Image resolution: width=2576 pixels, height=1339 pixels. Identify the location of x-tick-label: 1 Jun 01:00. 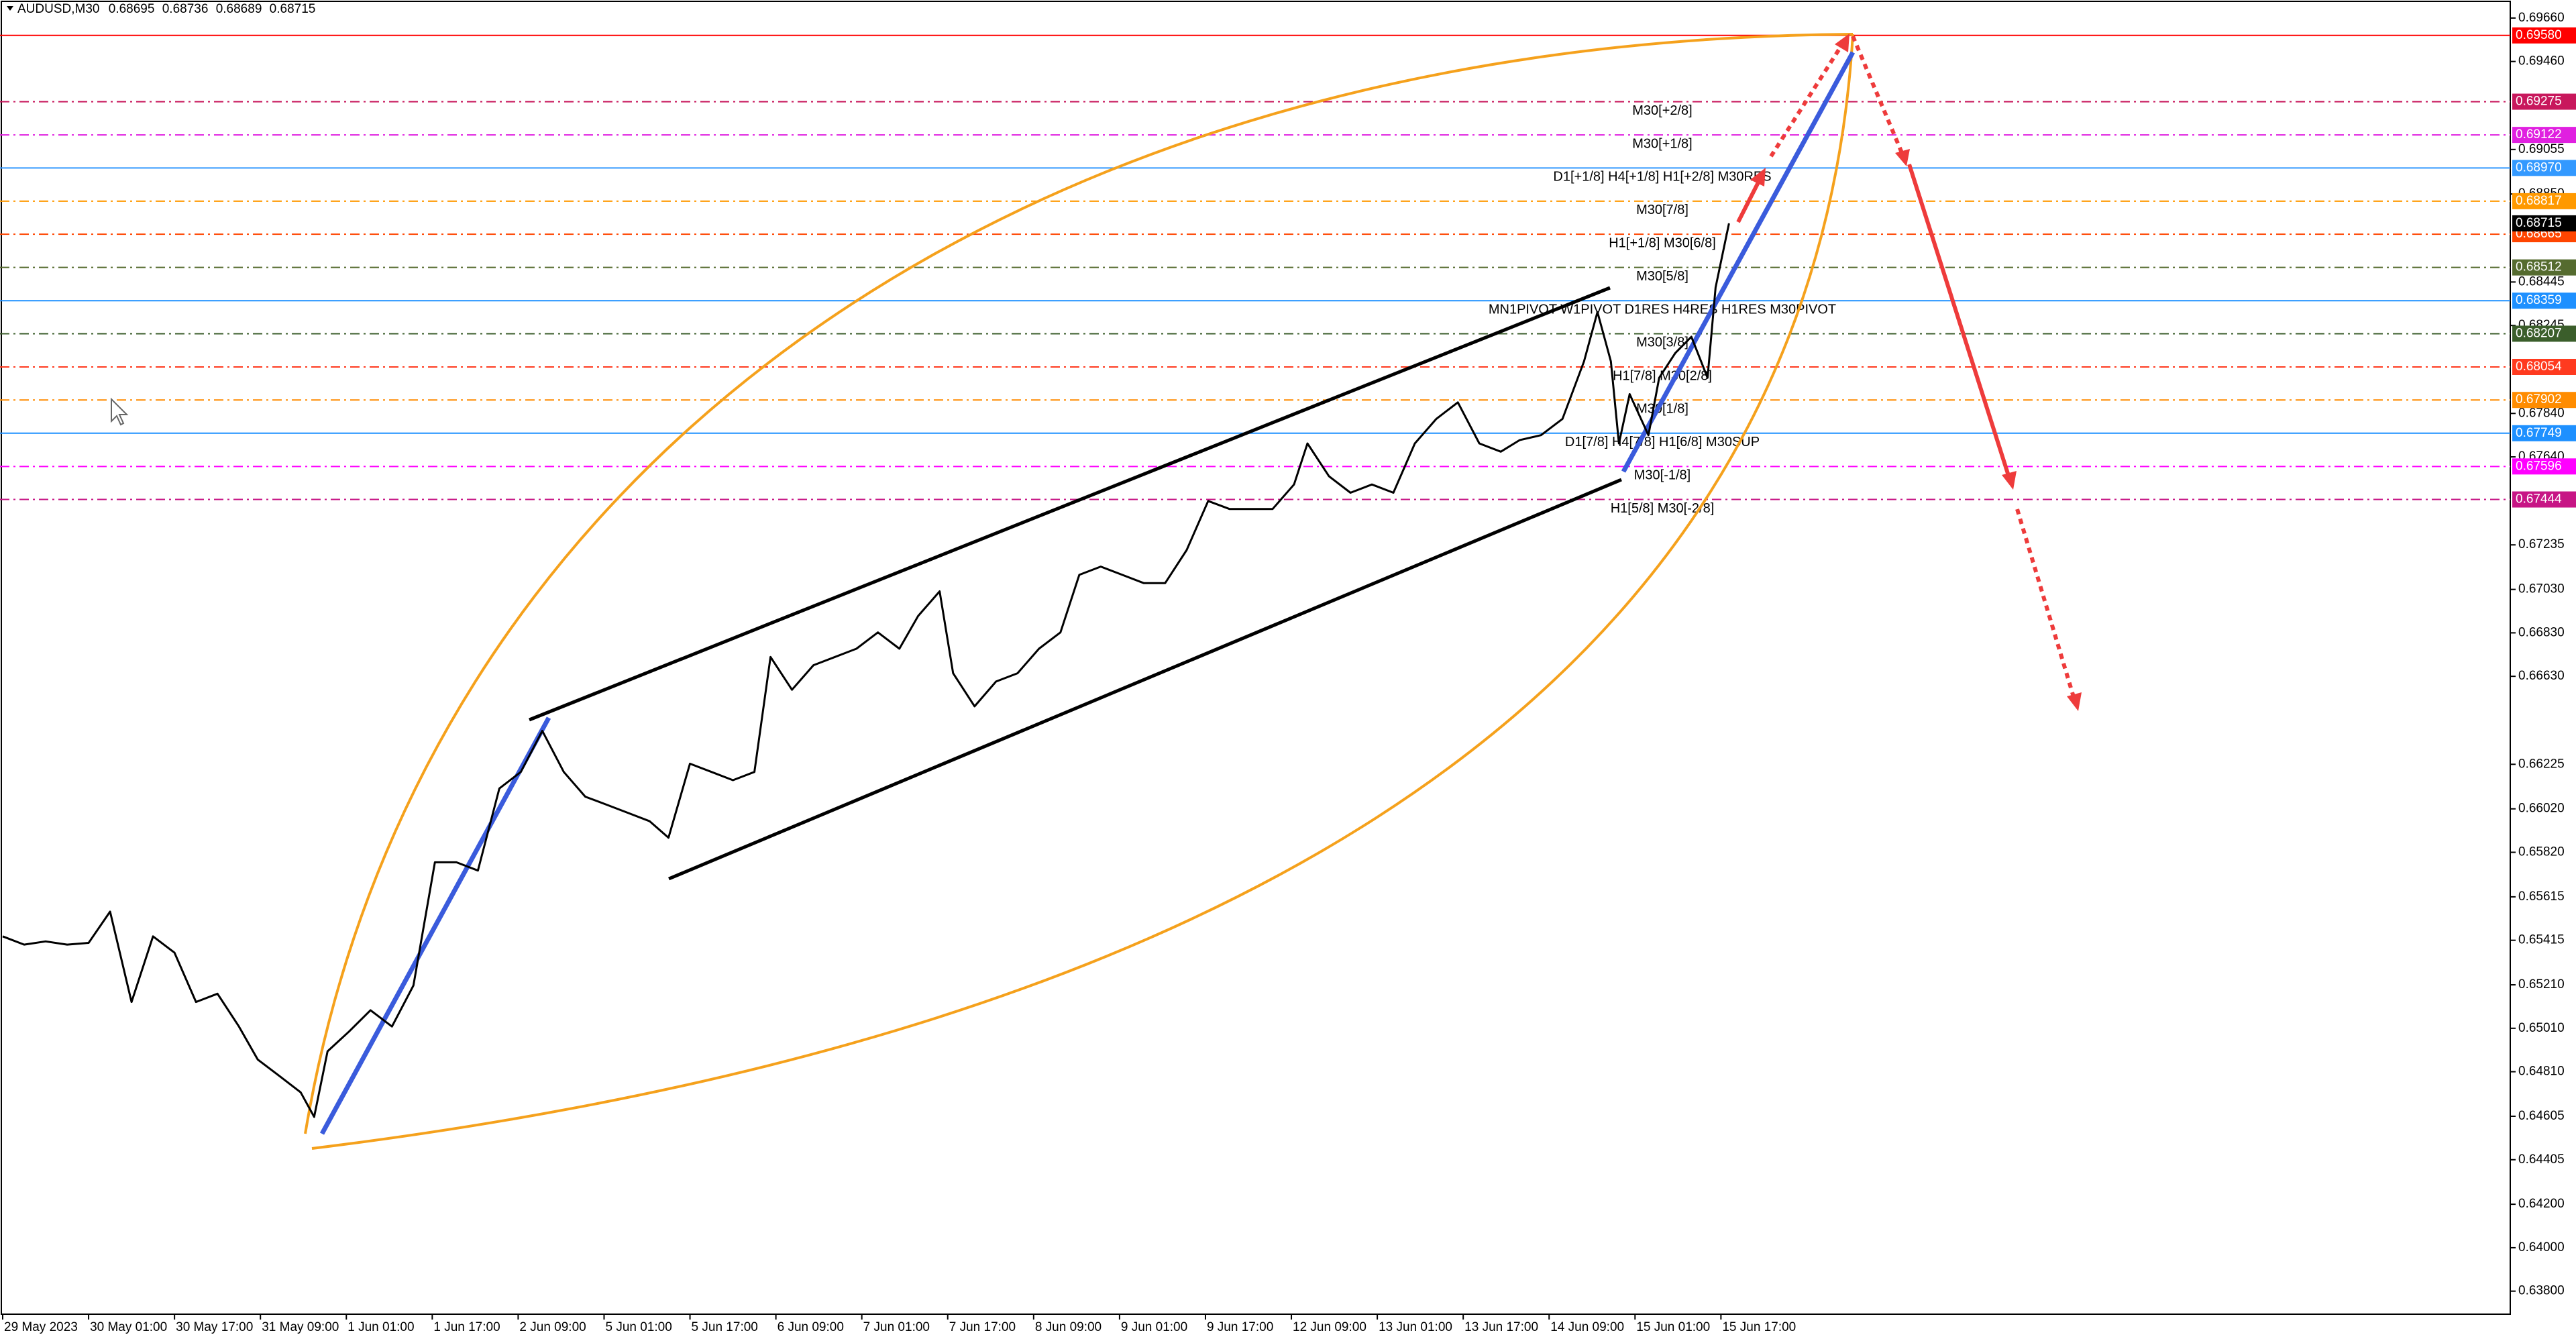
(380, 1327).